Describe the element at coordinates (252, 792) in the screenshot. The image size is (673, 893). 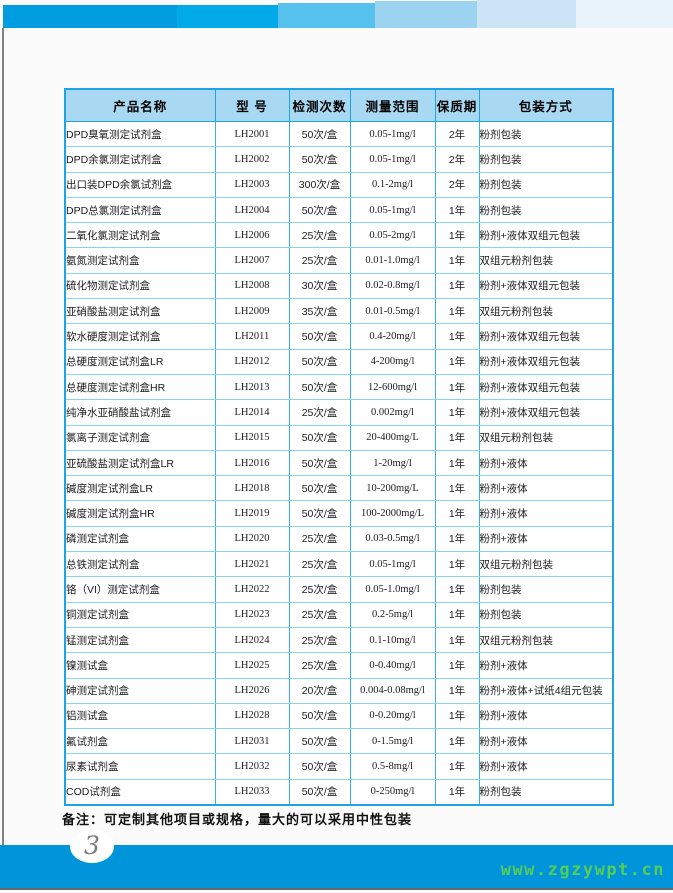
I see `table-cell: LH2033` at that location.